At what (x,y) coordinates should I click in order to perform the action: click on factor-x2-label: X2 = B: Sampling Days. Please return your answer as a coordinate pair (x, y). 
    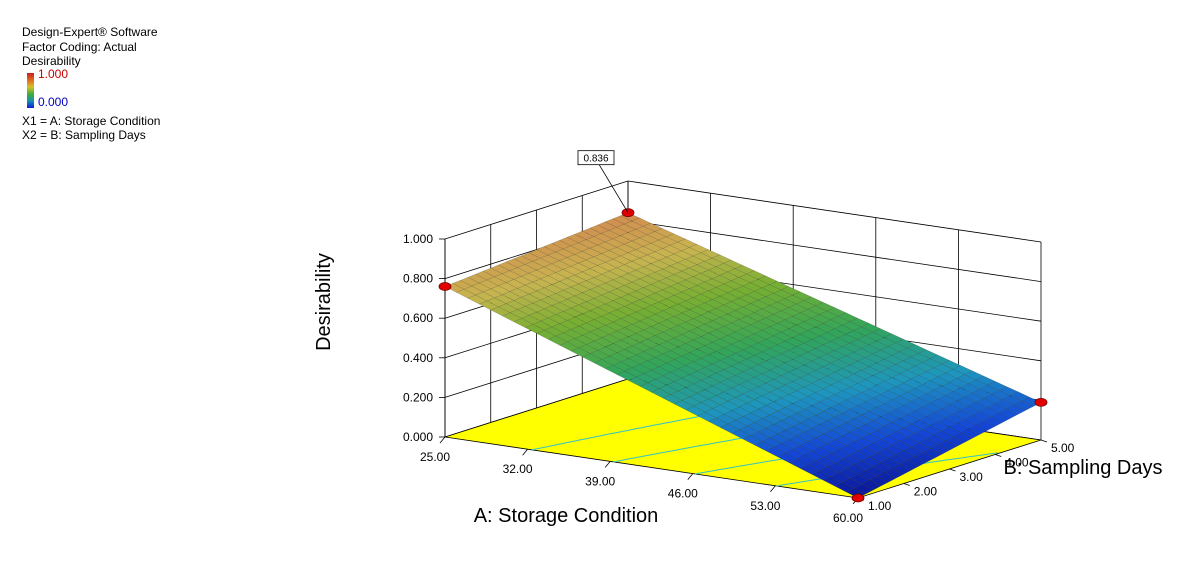
    Looking at the image, I should click on (84, 135).